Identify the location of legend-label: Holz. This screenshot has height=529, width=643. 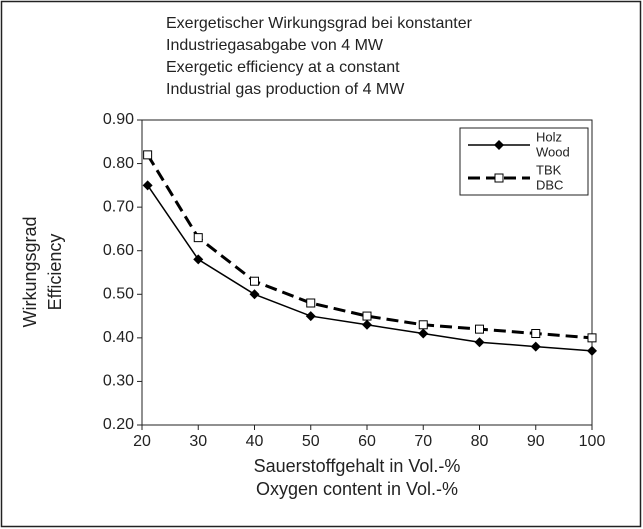
(549, 136).